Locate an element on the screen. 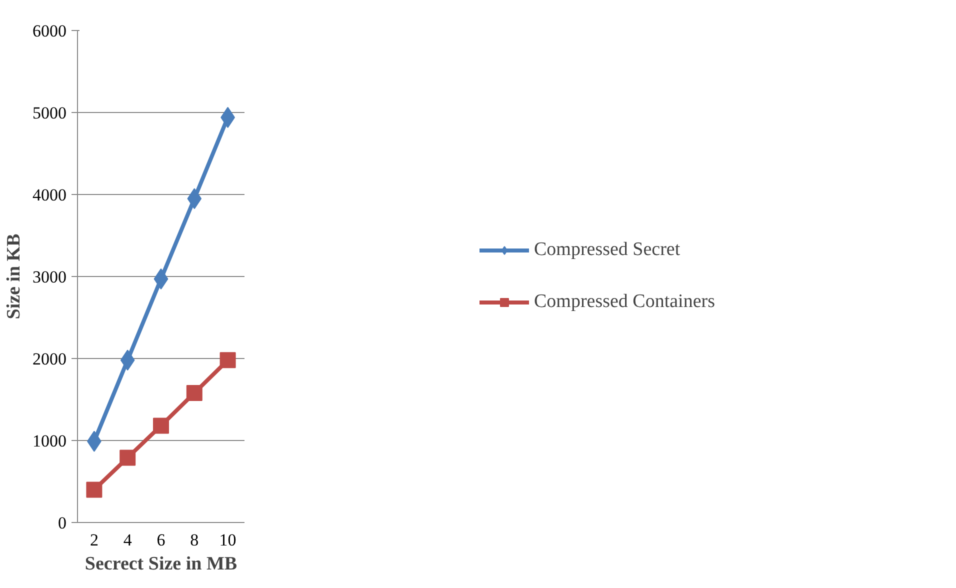 This screenshot has height=588, width=956. y-tick-label: 4000 is located at coordinates (49, 195).